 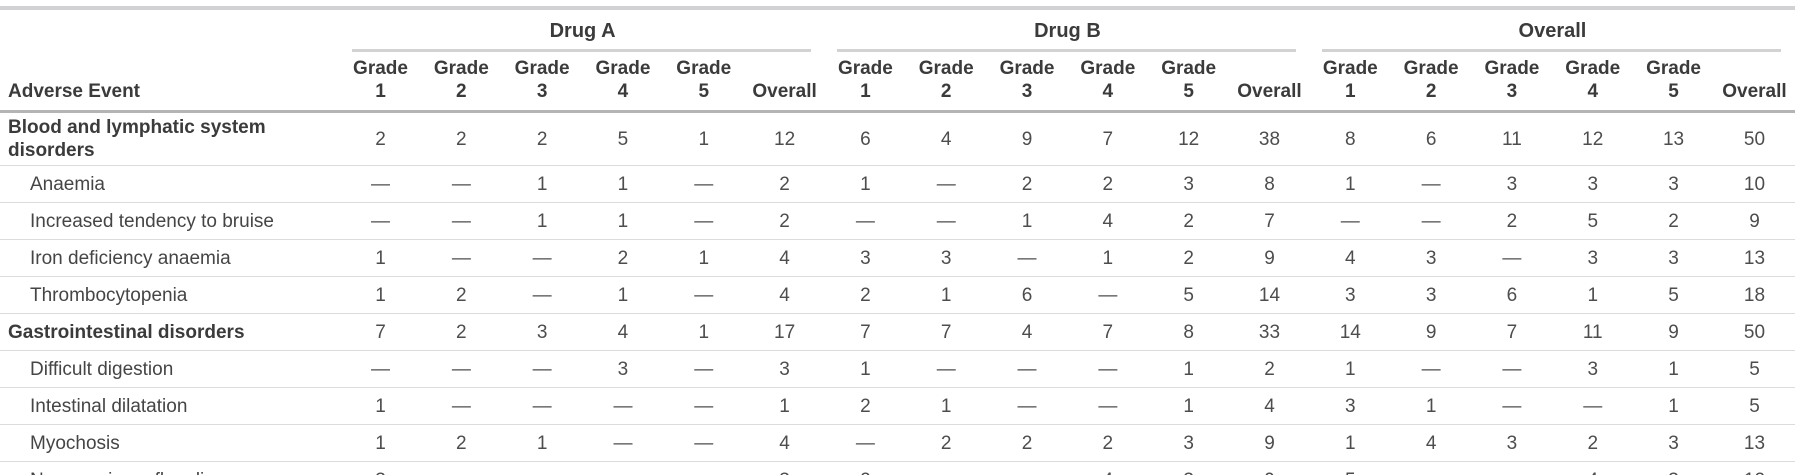 I want to click on column-header-drug-a-grade-2: Grade 2, so click(x=461, y=82).